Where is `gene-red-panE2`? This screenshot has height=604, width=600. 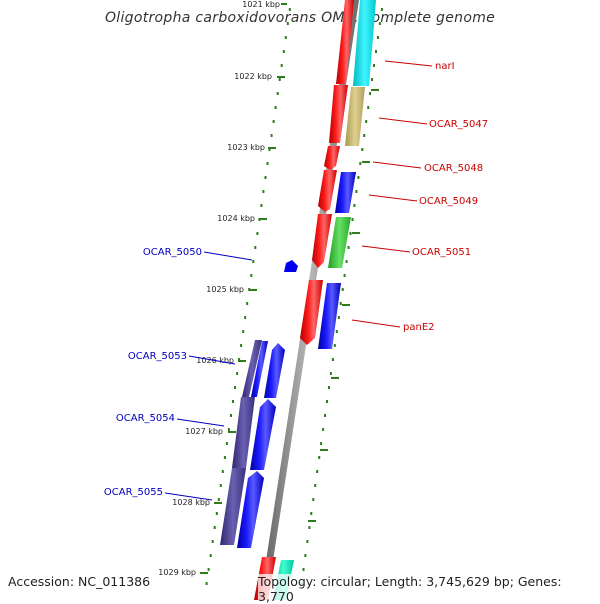
gene-red-panE2 is located at coordinates (311, 312).